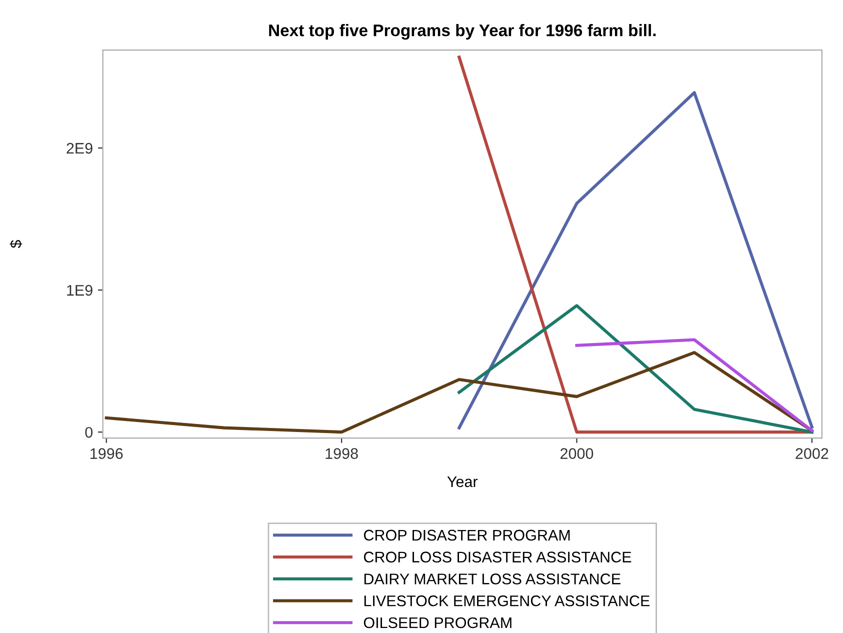 The image size is (843, 633). What do you see at coordinates (577, 453) in the screenshot?
I see `x-tick-label: 2000` at bounding box center [577, 453].